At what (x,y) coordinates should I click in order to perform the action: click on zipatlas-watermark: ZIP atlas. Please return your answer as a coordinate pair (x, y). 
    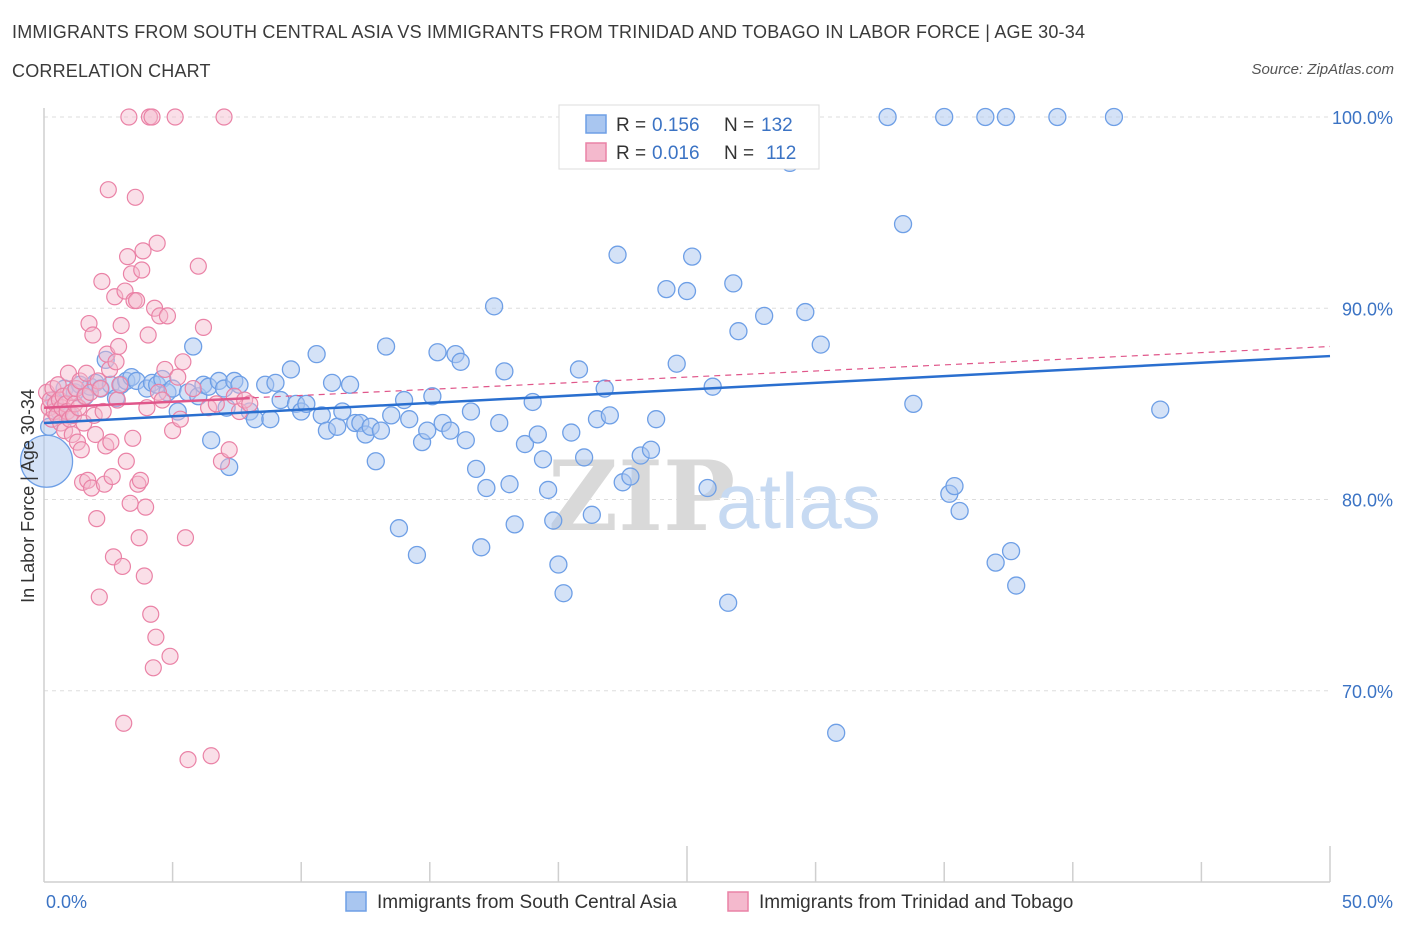
    Looking at the image, I should click on (714, 496).